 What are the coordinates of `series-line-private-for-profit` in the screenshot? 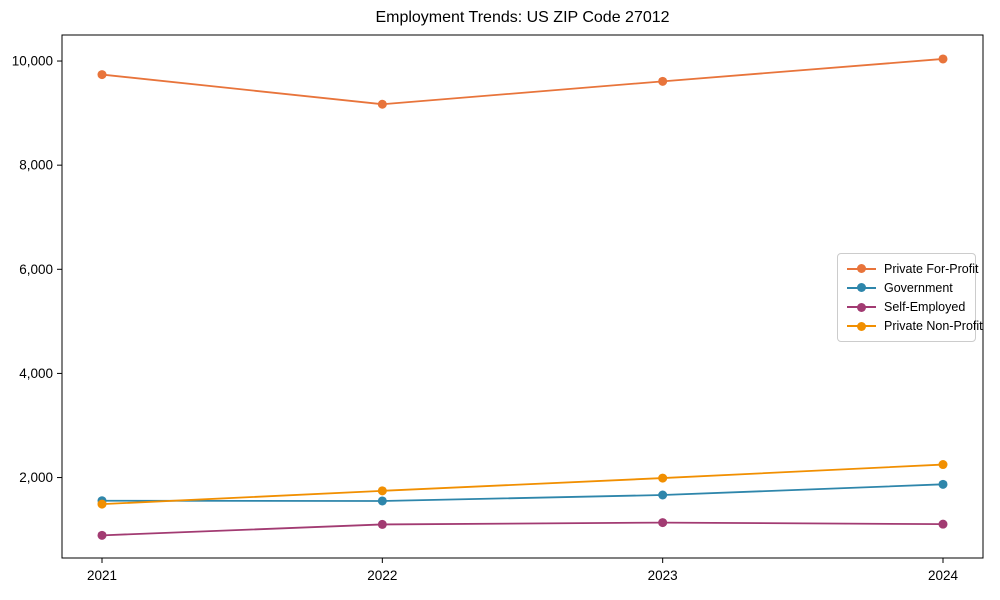 It's located at (522, 82).